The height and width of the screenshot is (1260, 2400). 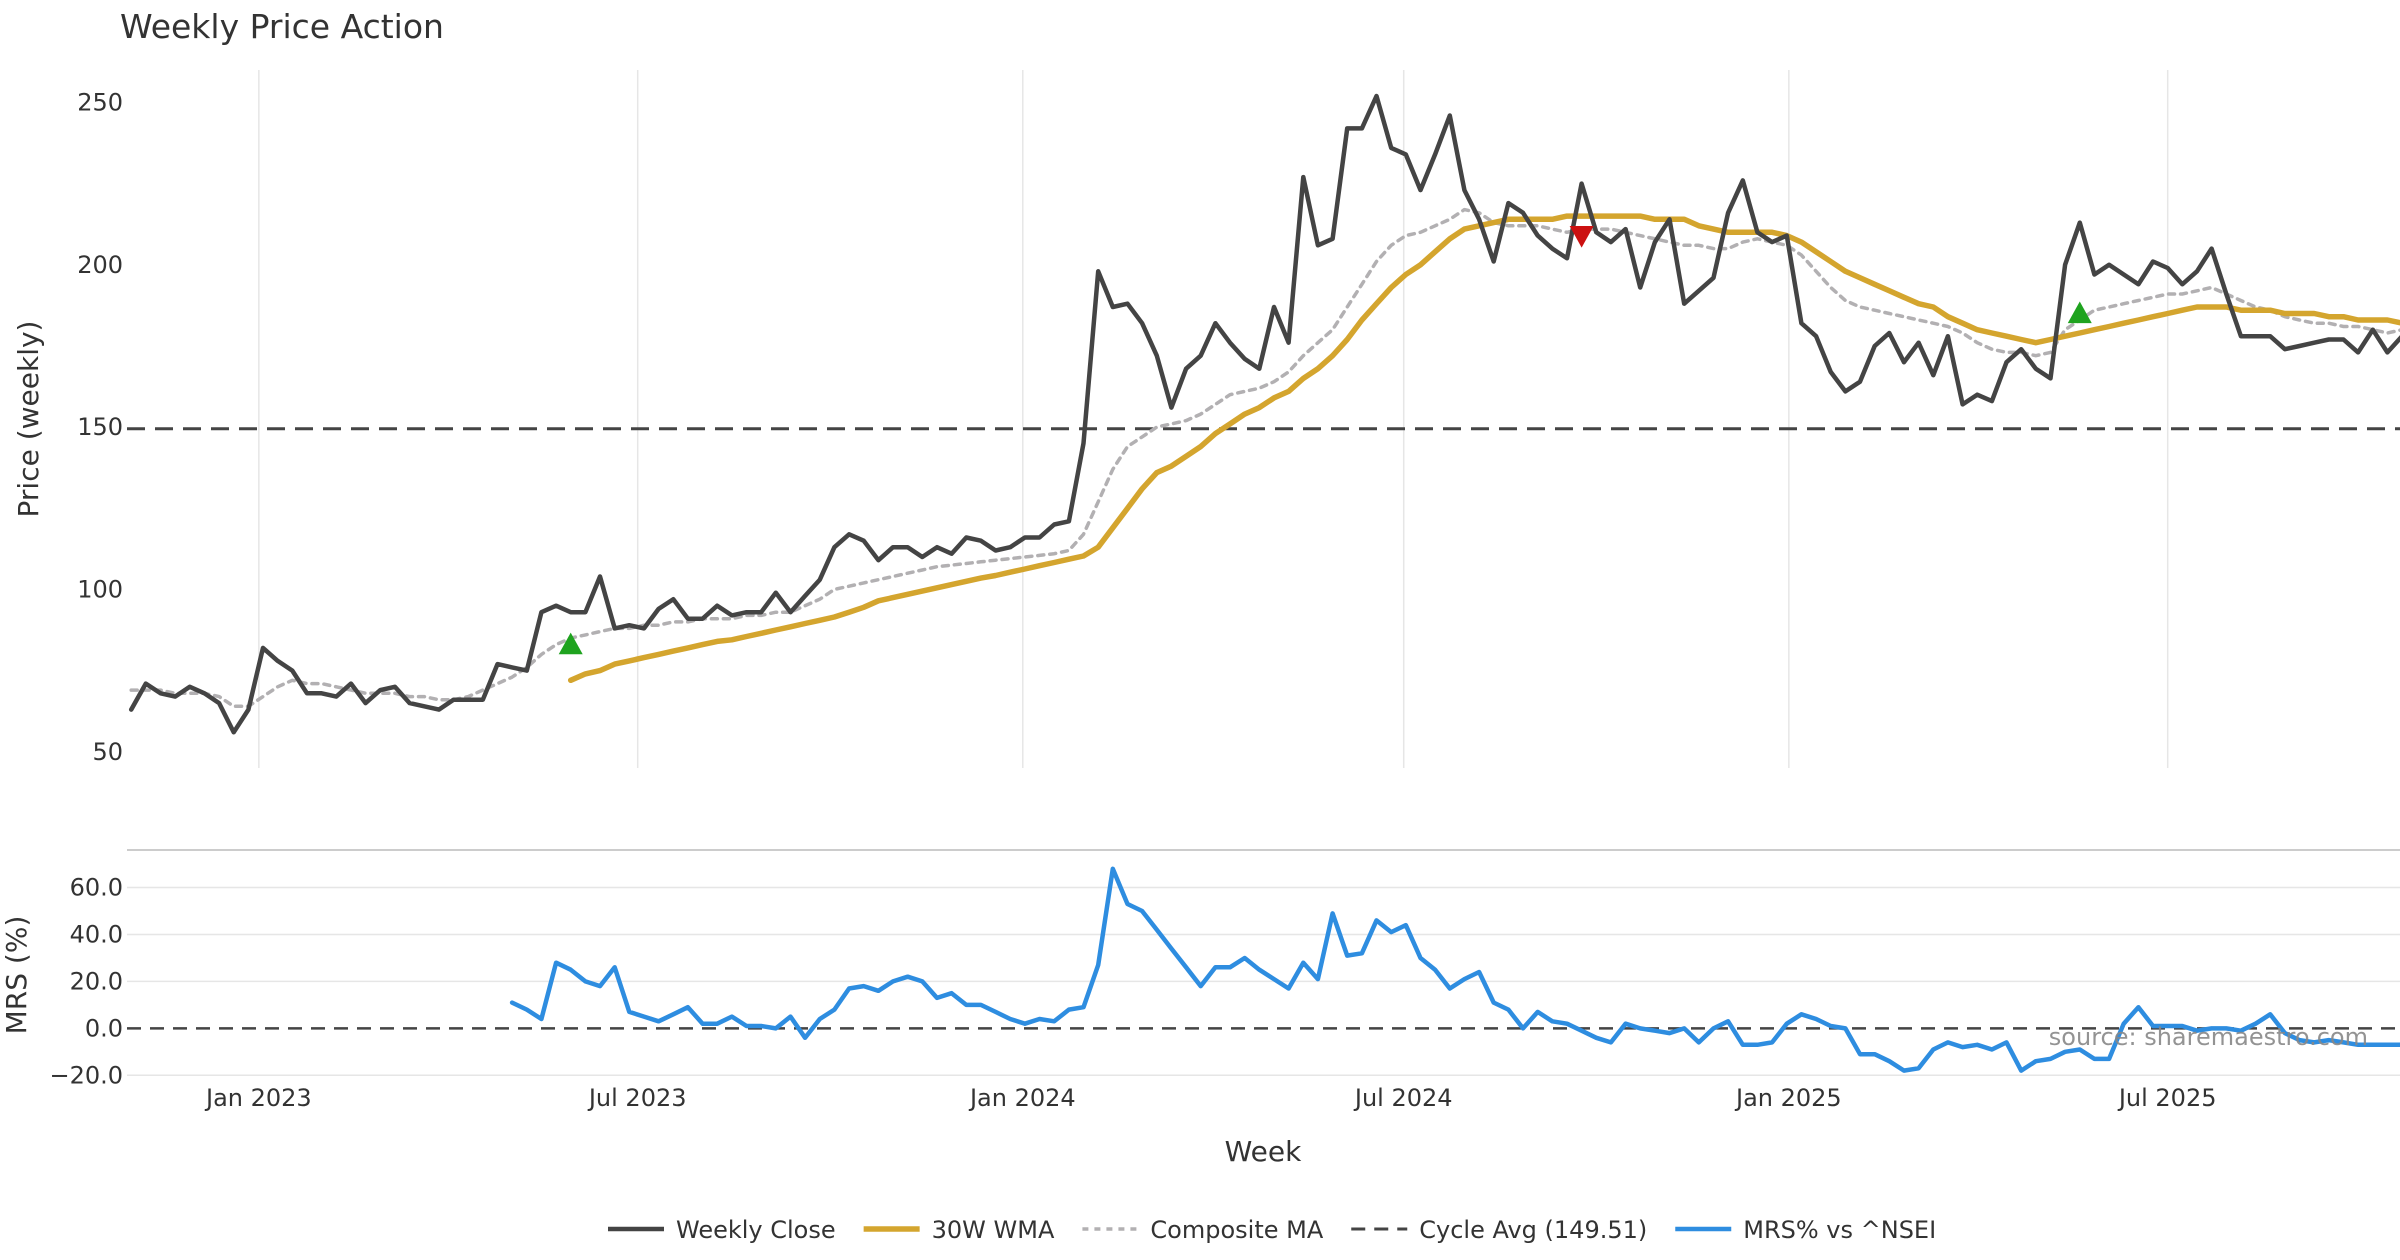 What do you see at coordinates (96, 934) in the screenshot?
I see `mrs-y-tick-label: 40.0` at bounding box center [96, 934].